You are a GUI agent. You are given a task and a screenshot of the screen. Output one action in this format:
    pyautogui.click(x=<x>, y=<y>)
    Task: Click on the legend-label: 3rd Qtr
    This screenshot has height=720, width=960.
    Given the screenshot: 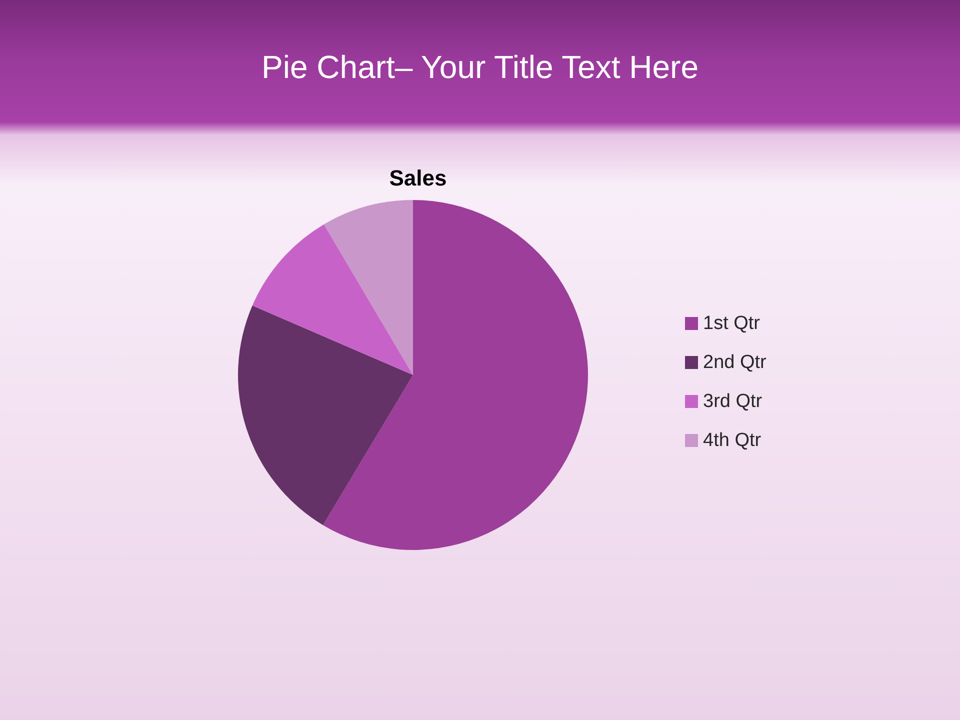 What is the action you would take?
    pyautogui.click(x=733, y=401)
    